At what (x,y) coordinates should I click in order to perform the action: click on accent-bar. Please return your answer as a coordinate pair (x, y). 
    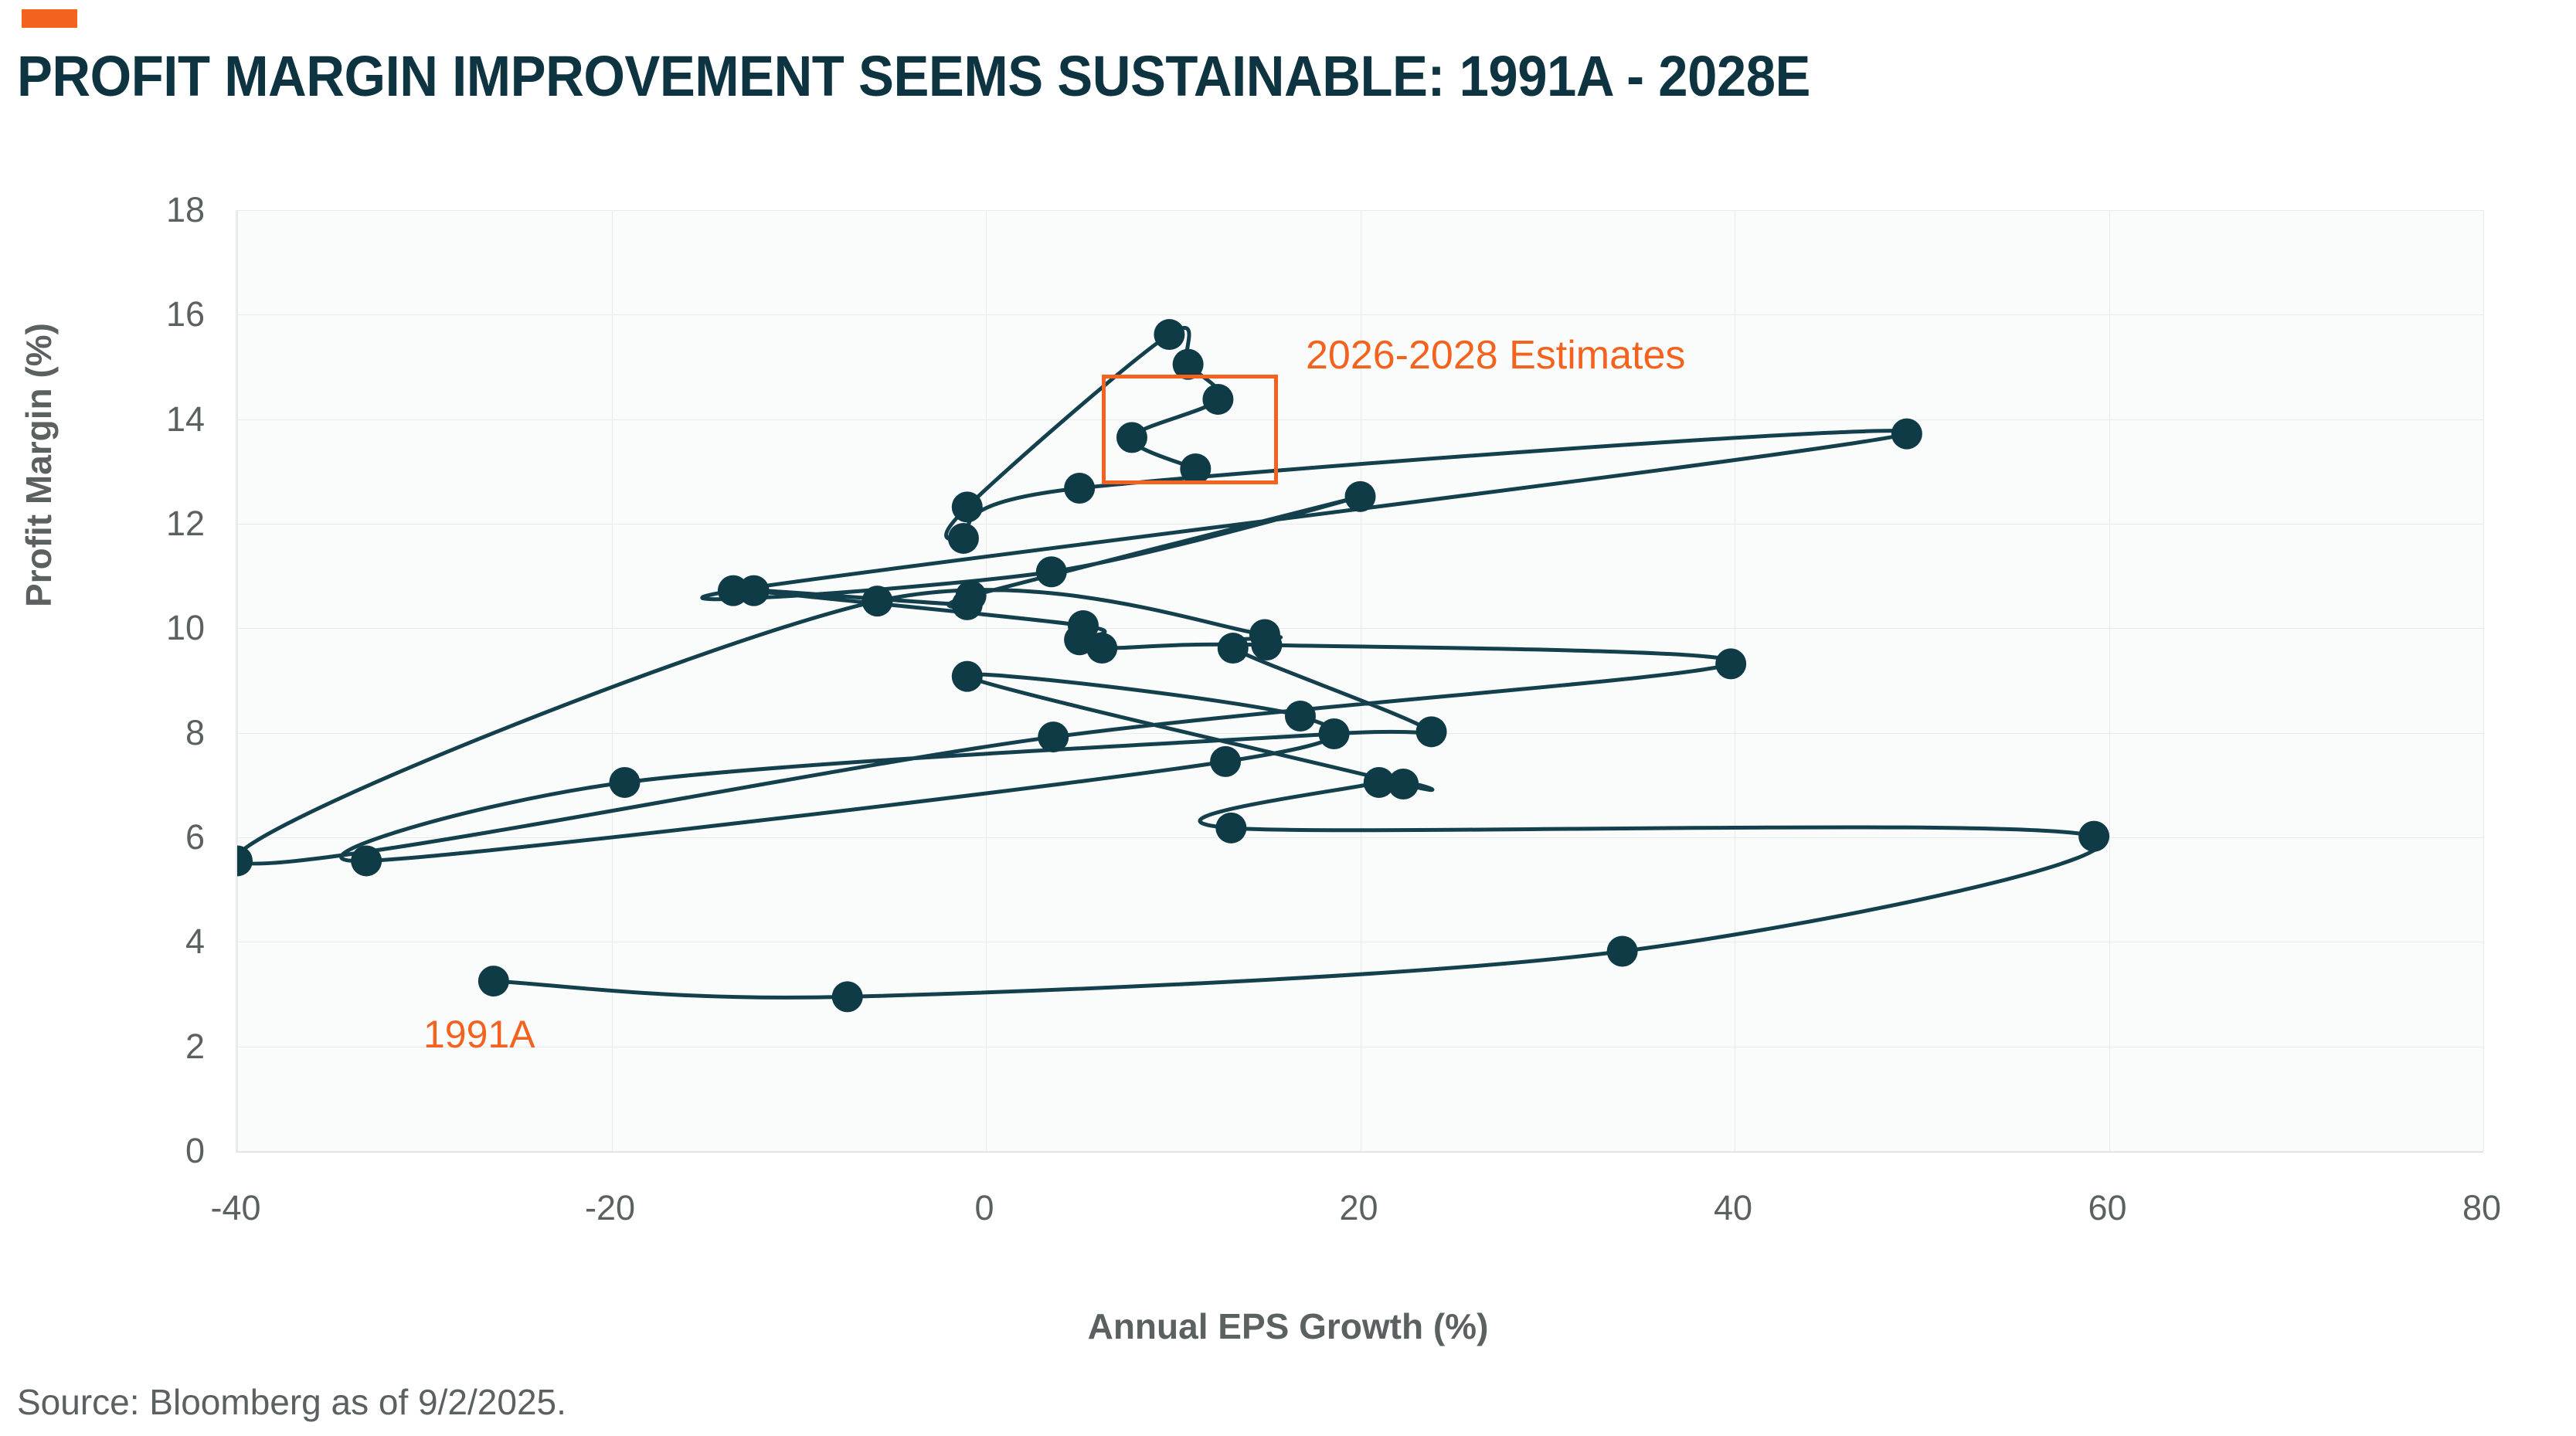
    Looking at the image, I should click on (49, 18).